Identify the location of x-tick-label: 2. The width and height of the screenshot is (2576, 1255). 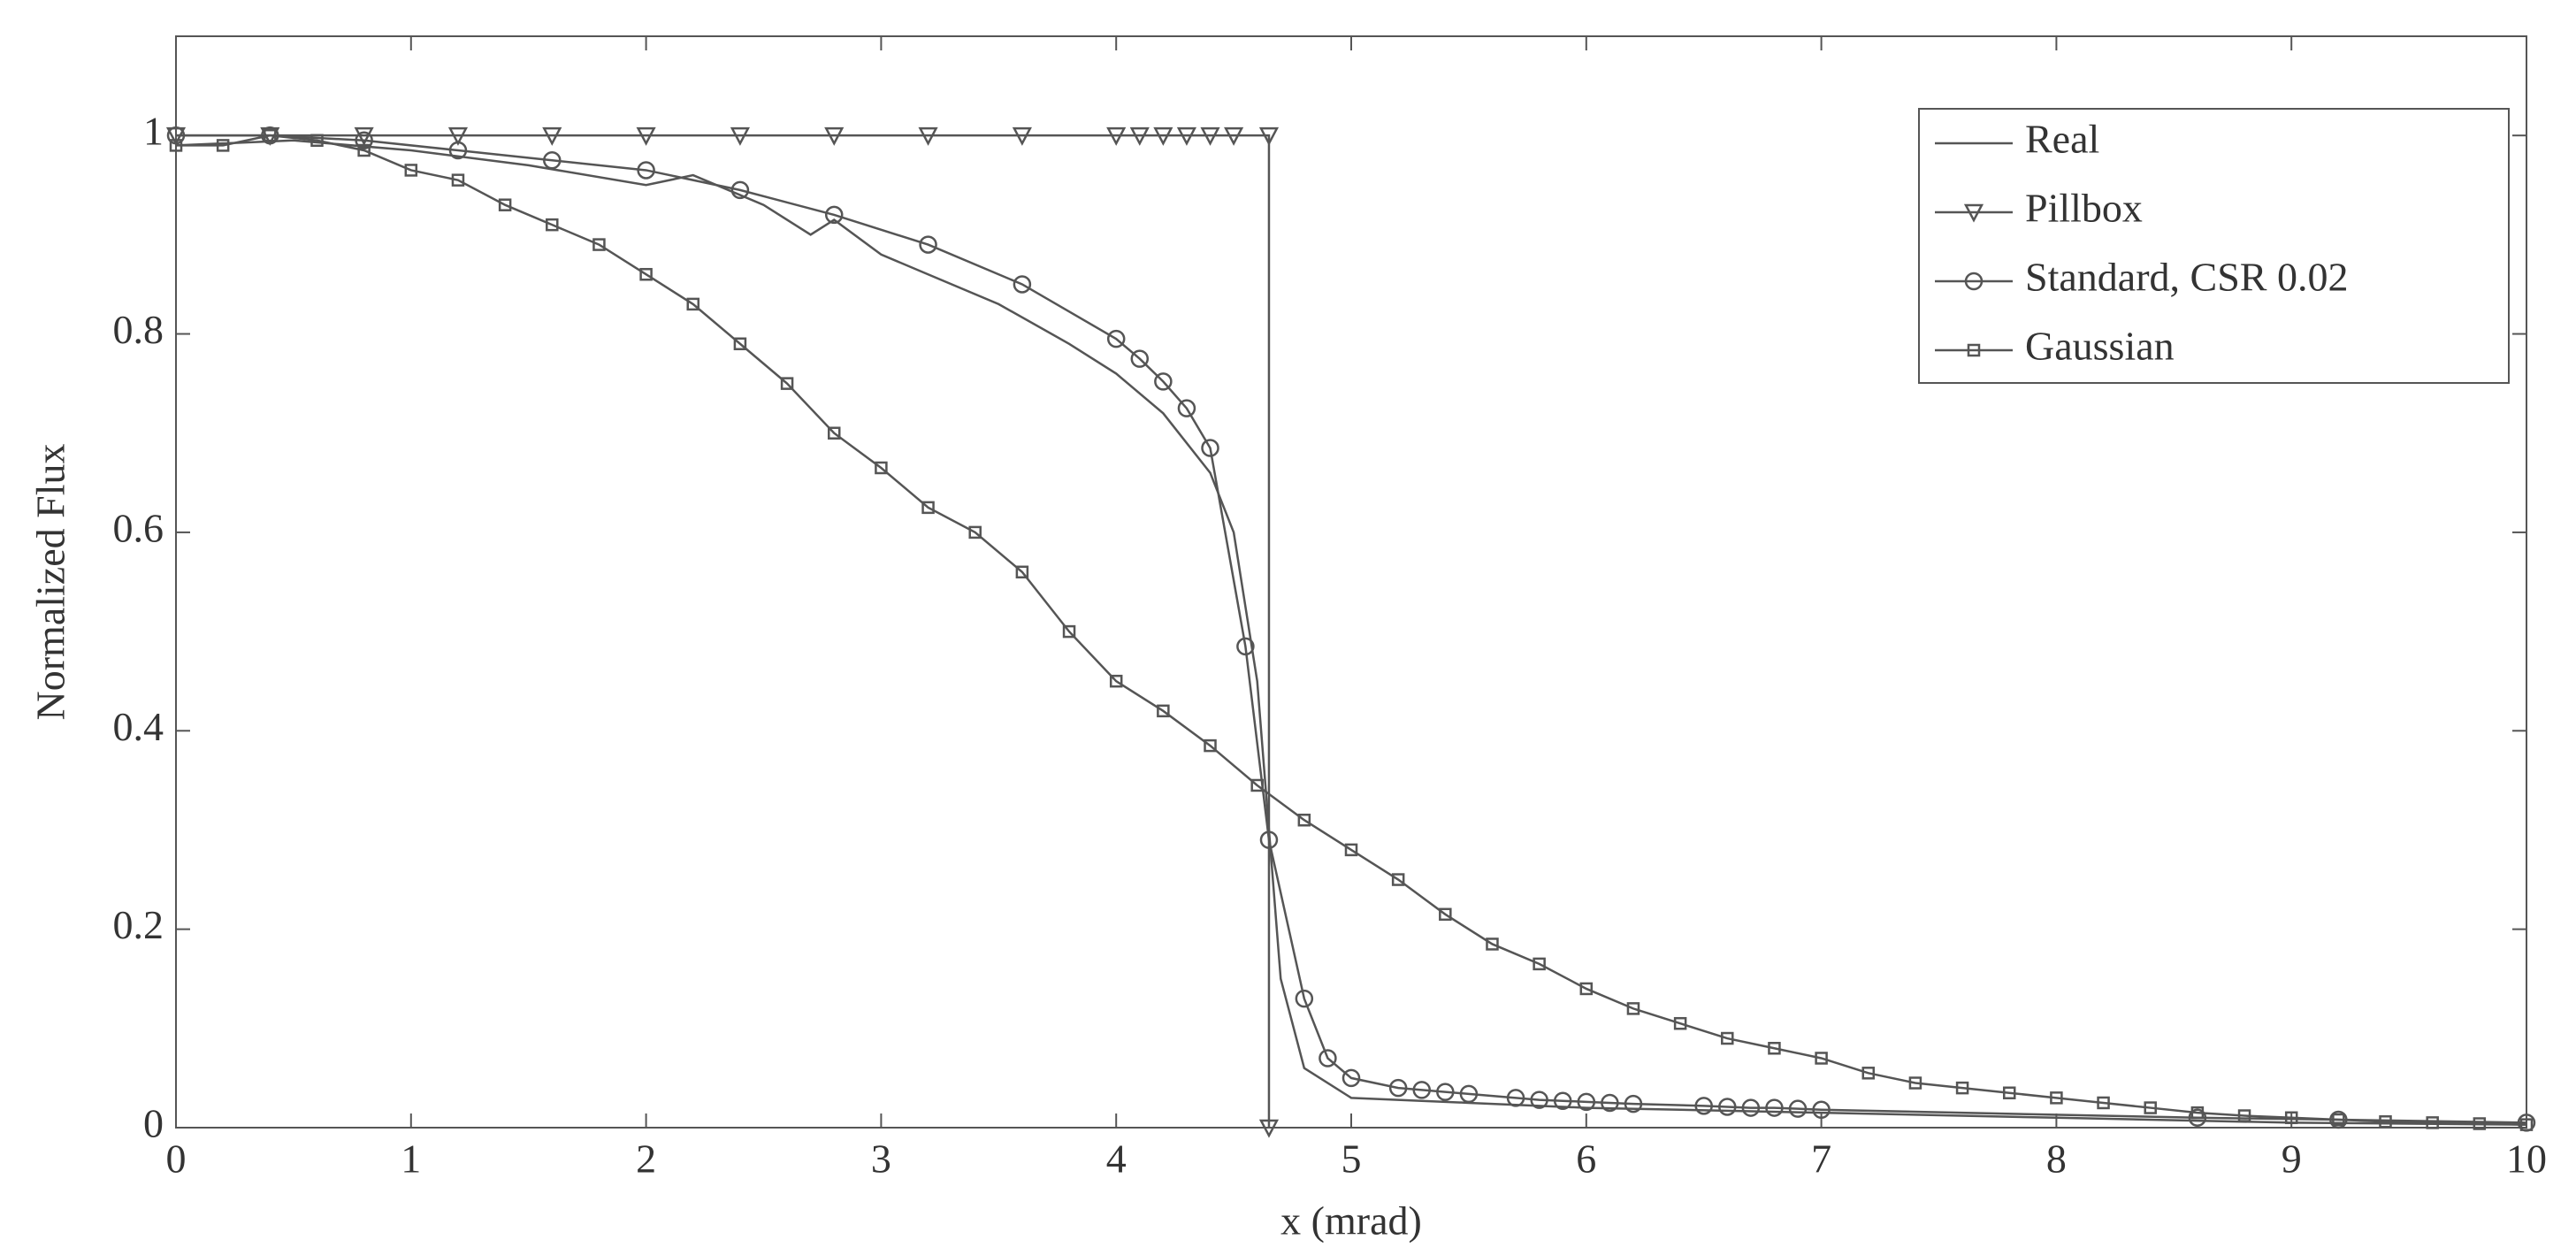
(646, 1159).